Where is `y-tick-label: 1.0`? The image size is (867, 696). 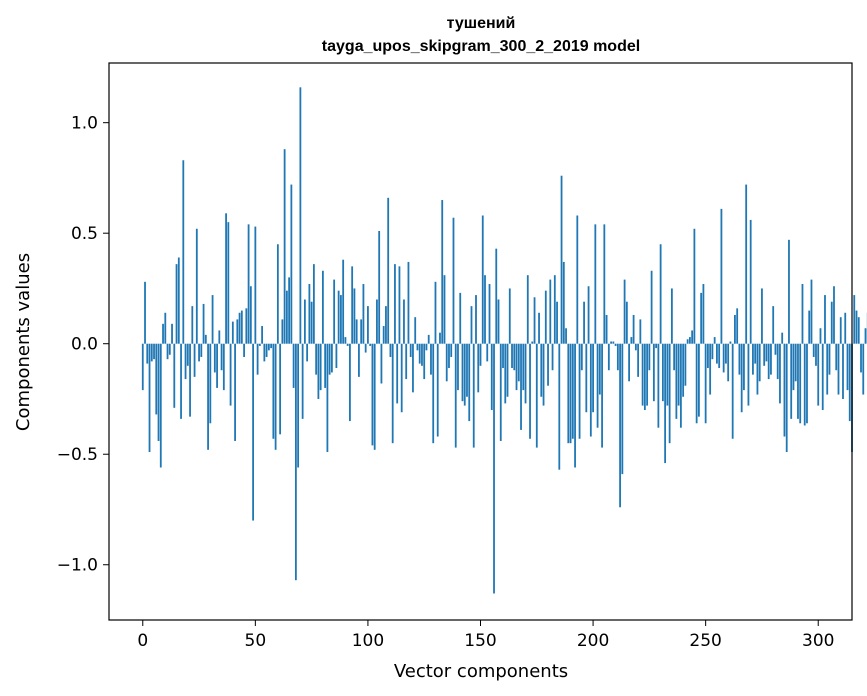 y-tick-label: 1.0 is located at coordinates (84, 124).